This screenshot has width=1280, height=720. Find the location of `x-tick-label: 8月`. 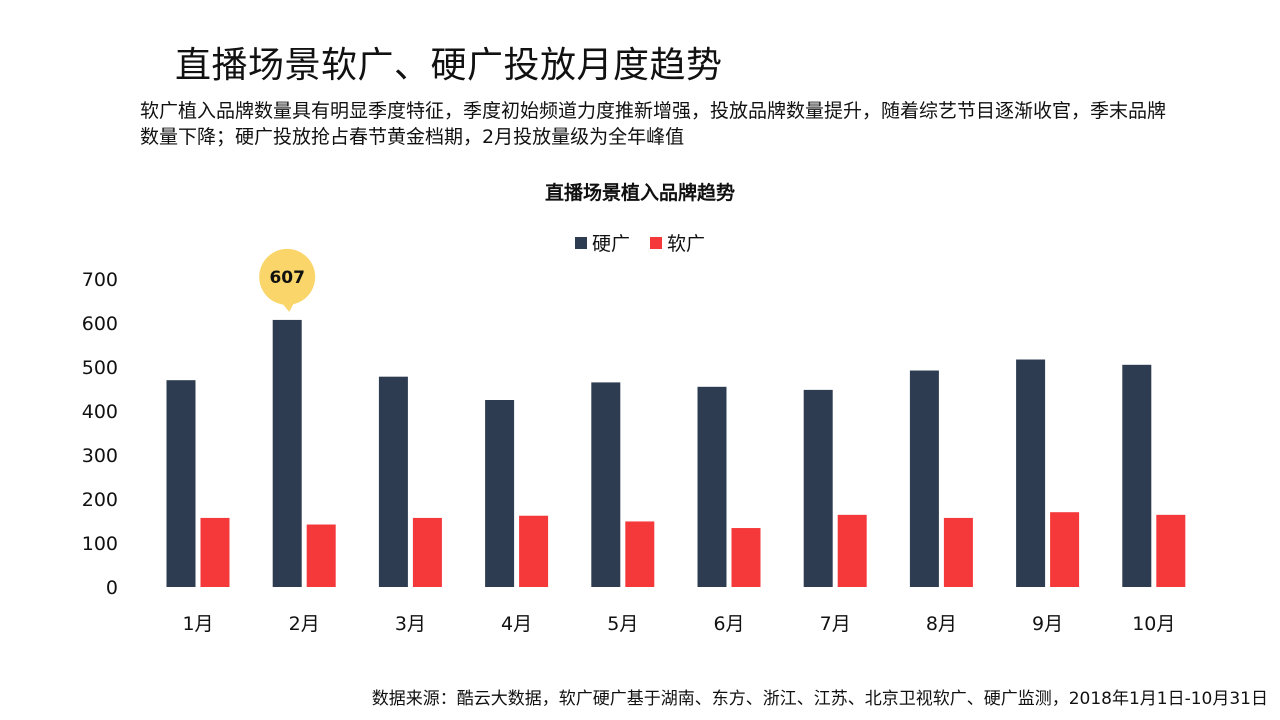

x-tick-label: 8月 is located at coordinates (941, 624).